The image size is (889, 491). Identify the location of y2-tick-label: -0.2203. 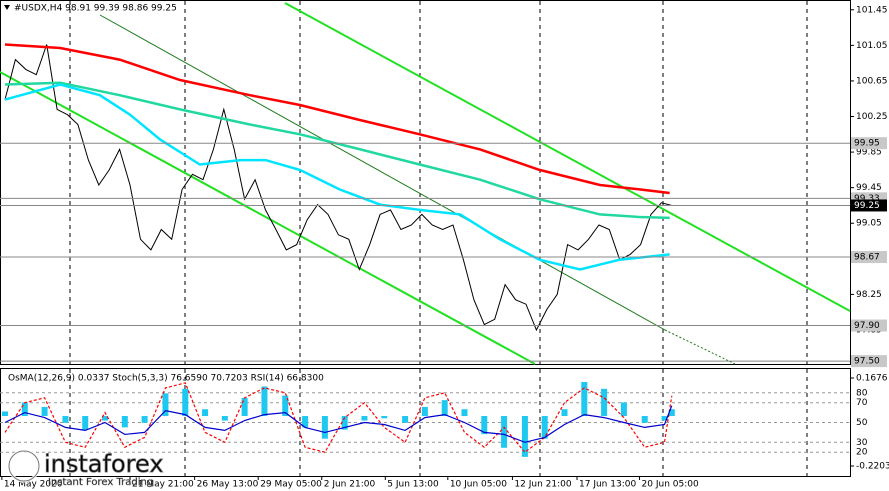
(872, 467).